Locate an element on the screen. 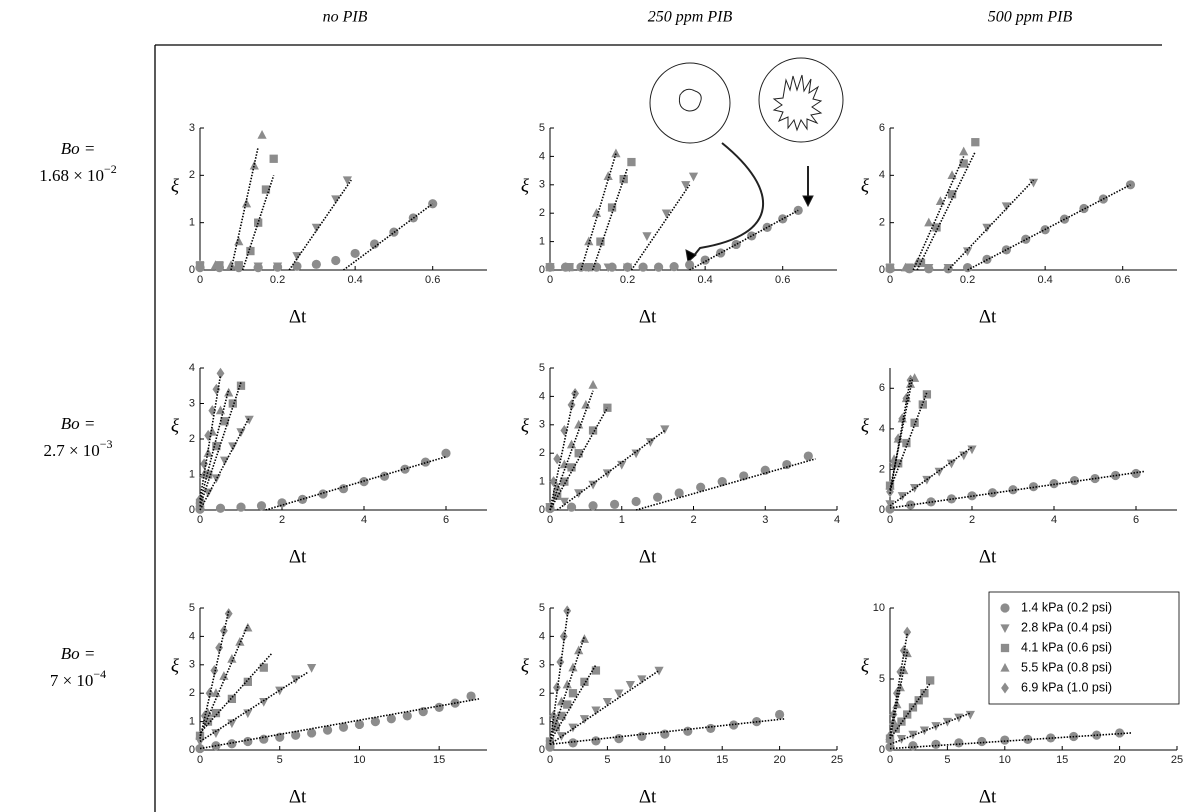 This screenshot has height=812, width=1195. y-tick-label: 2 is located at coordinates (192, 175).